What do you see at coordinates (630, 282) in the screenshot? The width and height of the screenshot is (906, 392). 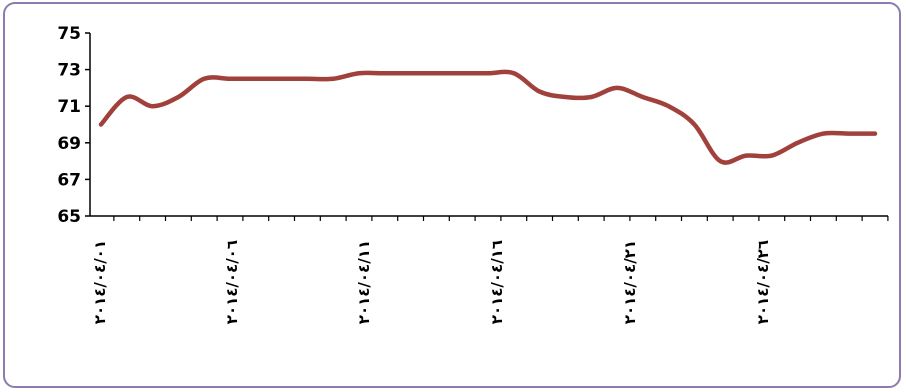 I see `x-tick-label: ٢٠١٤/٠٤/٢١` at bounding box center [630, 282].